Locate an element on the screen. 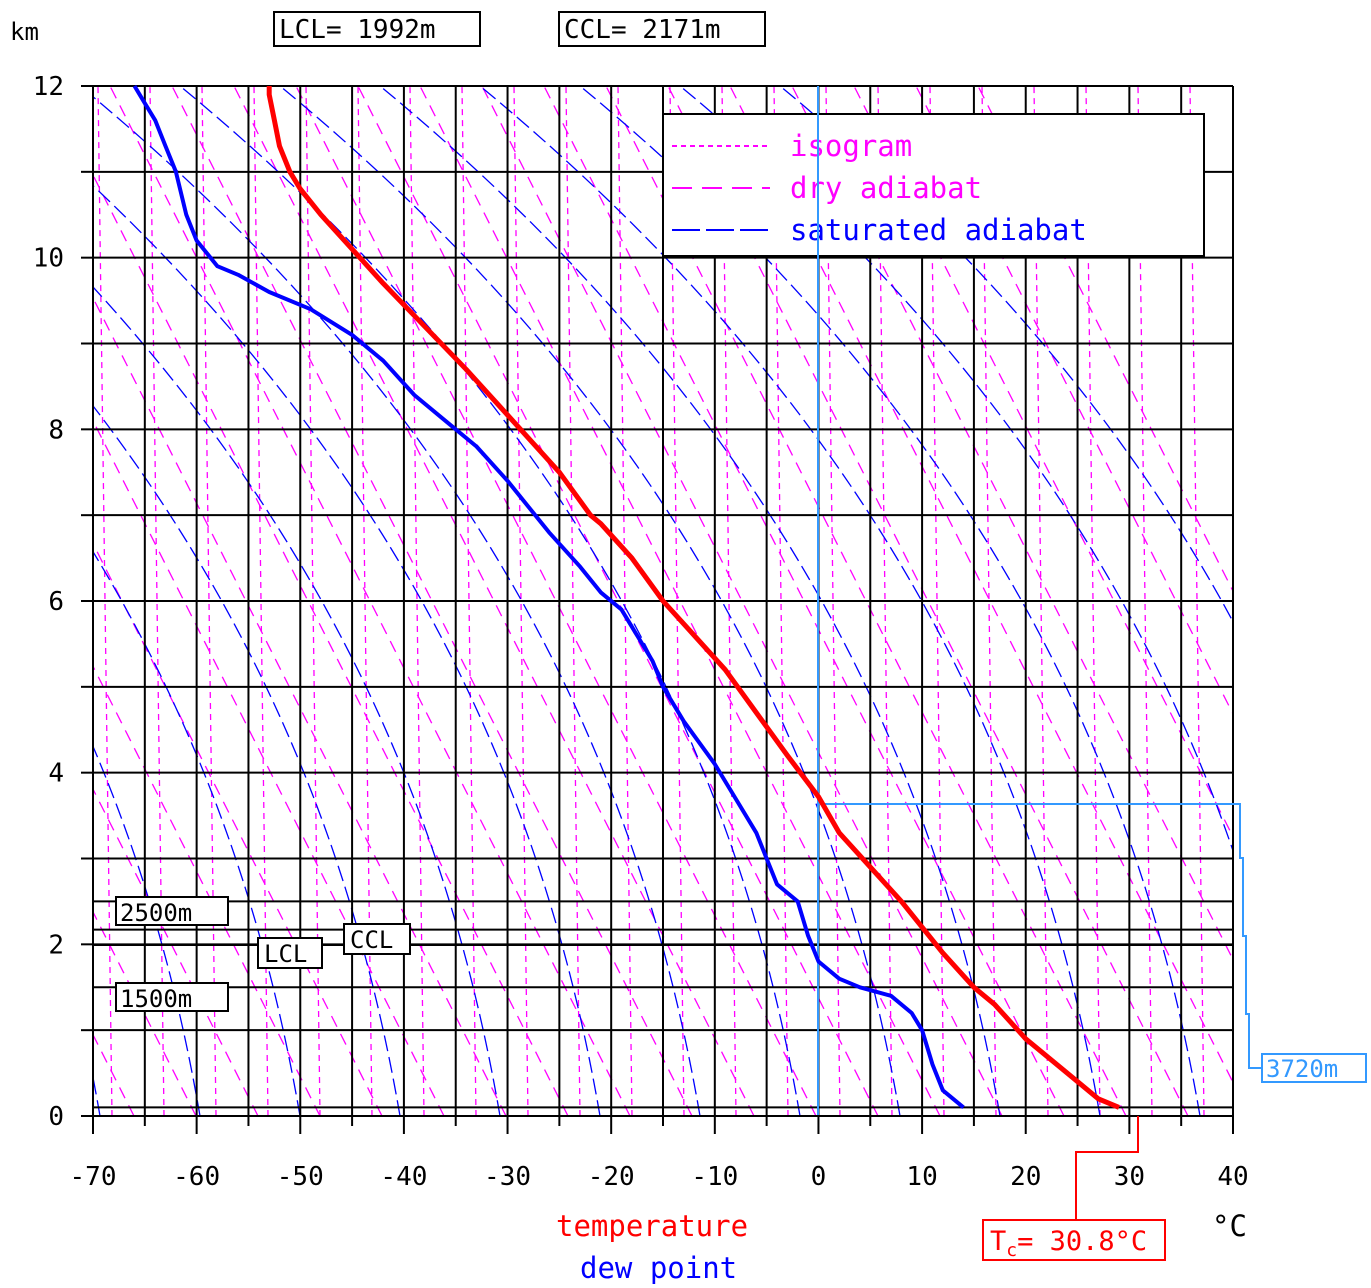 This screenshot has width=1371, height=1288. marker-1500m-label: 1500m is located at coordinates (156, 999).